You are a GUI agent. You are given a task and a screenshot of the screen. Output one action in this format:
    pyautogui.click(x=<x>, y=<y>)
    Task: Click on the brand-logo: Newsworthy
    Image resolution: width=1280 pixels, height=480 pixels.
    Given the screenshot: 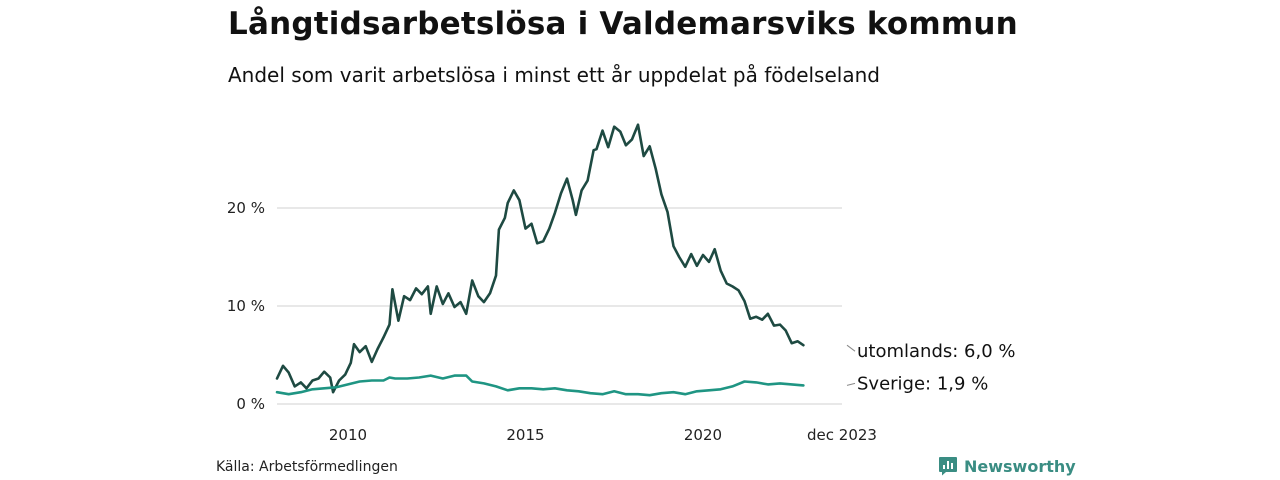 What is the action you would take?
    pyautogui.click(x=1007, y=466)
    